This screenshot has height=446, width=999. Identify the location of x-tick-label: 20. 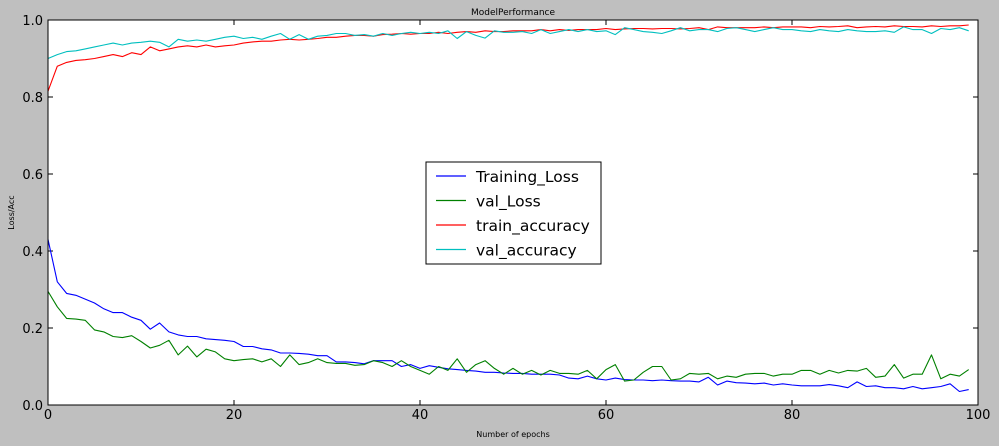
(234, 415).